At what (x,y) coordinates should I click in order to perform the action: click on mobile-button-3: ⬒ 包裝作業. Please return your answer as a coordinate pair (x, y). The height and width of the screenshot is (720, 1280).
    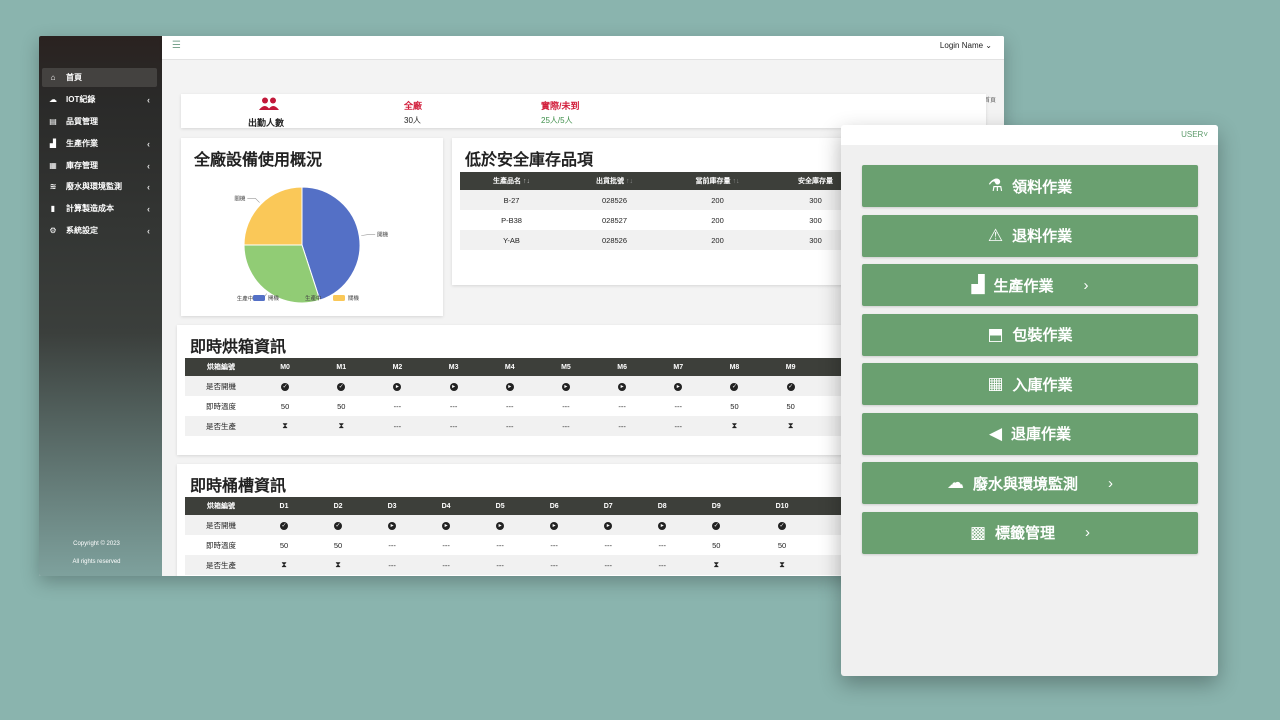
    Looking at the image, I should click on (1030, 334).